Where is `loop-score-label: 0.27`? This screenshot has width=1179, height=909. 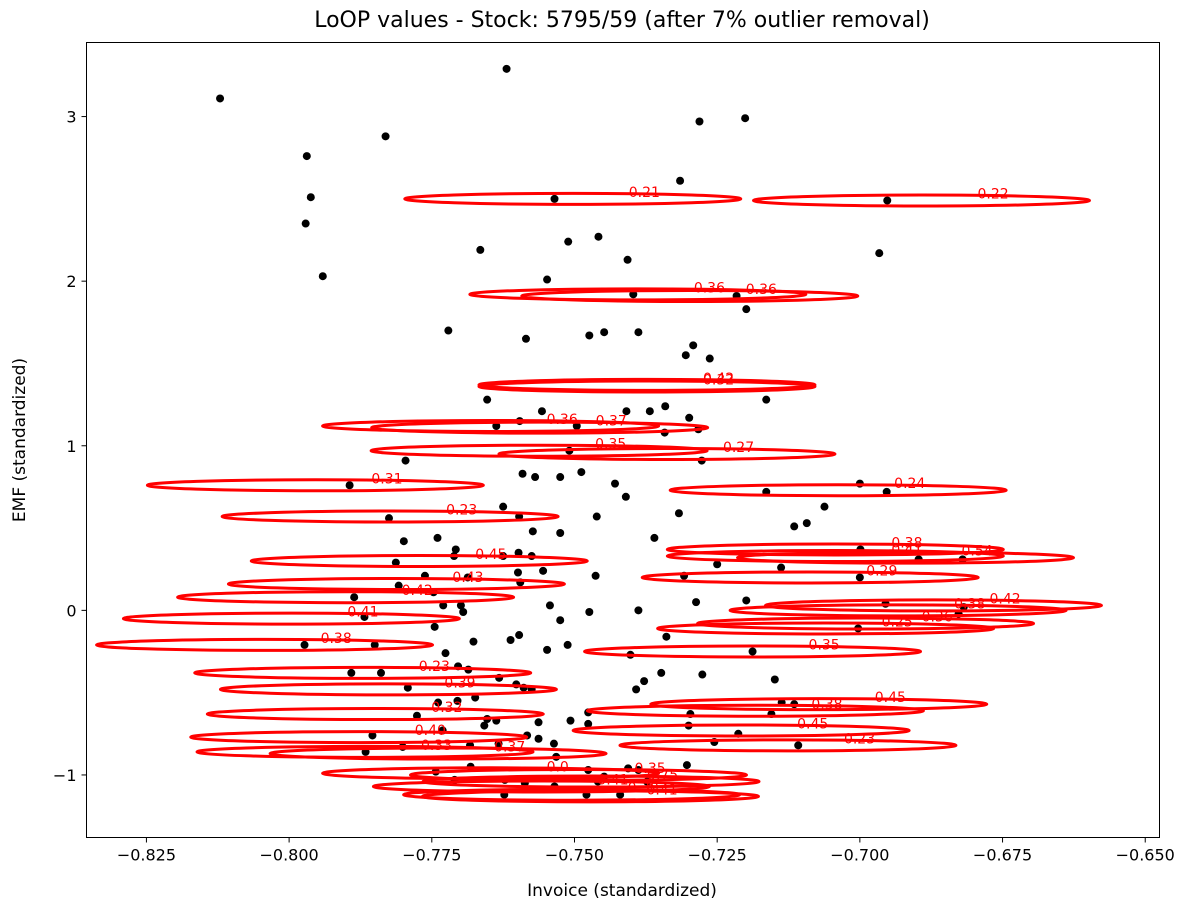 loop-score-label: 0.27 is located at coordinates (738, 448).